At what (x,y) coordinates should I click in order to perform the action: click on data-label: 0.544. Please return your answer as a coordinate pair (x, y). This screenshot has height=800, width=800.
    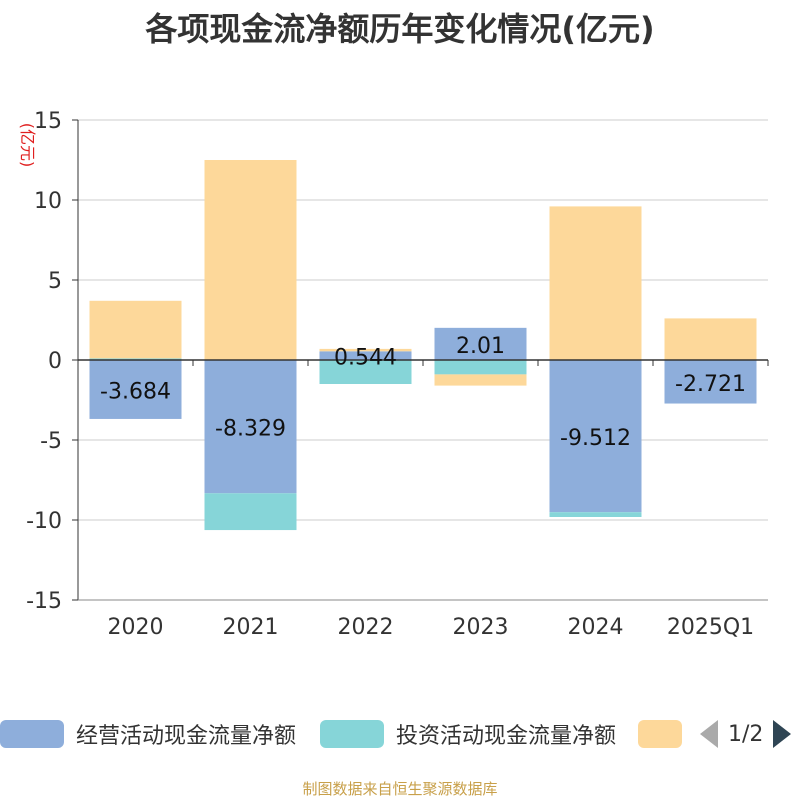
    Looking at the image, I should click on (365, 358).